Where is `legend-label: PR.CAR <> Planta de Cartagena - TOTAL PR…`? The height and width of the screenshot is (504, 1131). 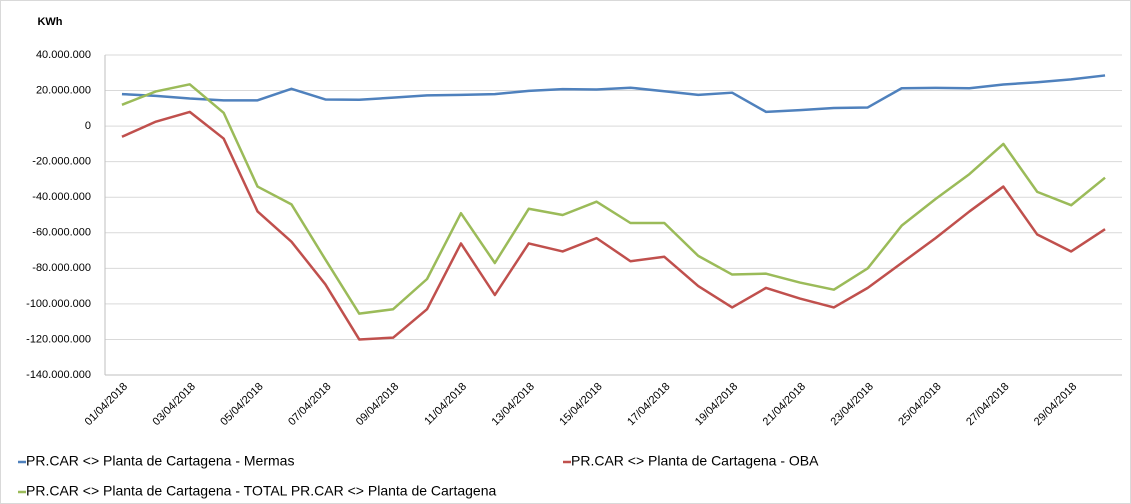 legend-label: PR.CAR <> Planta de Cartagena - TOTAL PR… is located at coordinates (261, 491).